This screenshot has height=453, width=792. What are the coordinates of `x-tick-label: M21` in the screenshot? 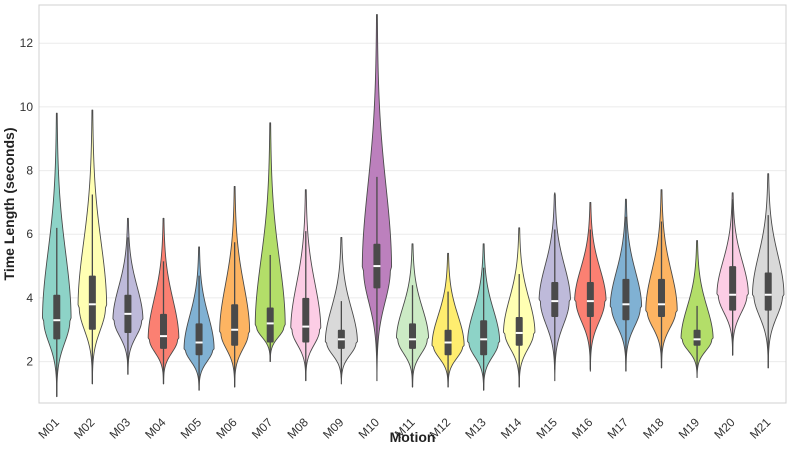 It's located at (760, 428).